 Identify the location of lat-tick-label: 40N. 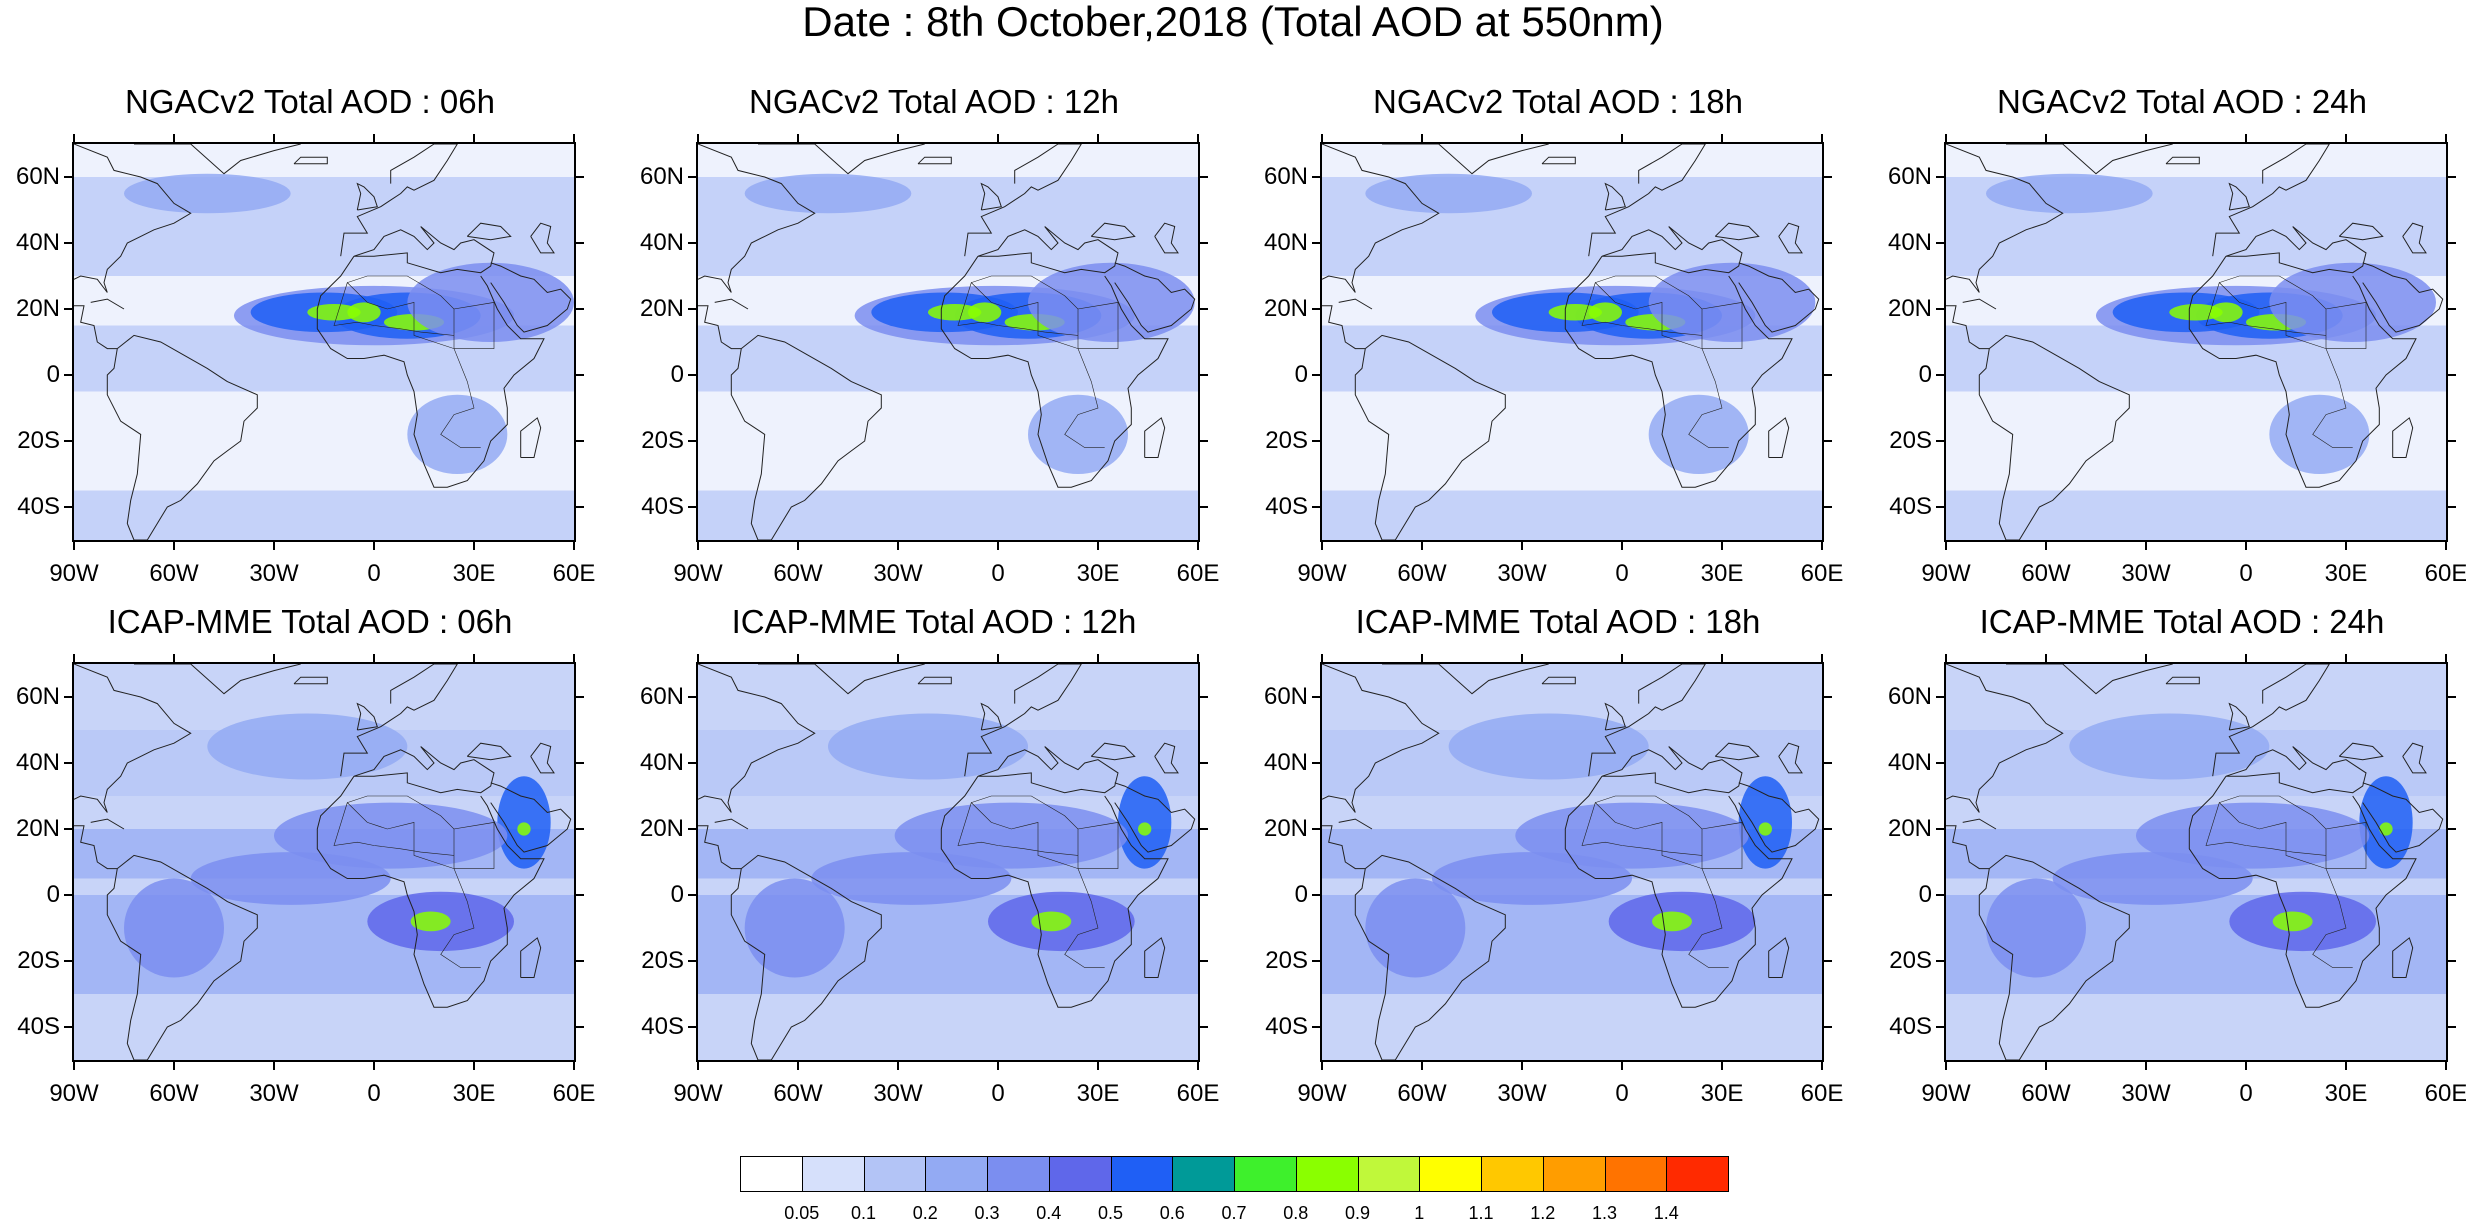
(661, 242).